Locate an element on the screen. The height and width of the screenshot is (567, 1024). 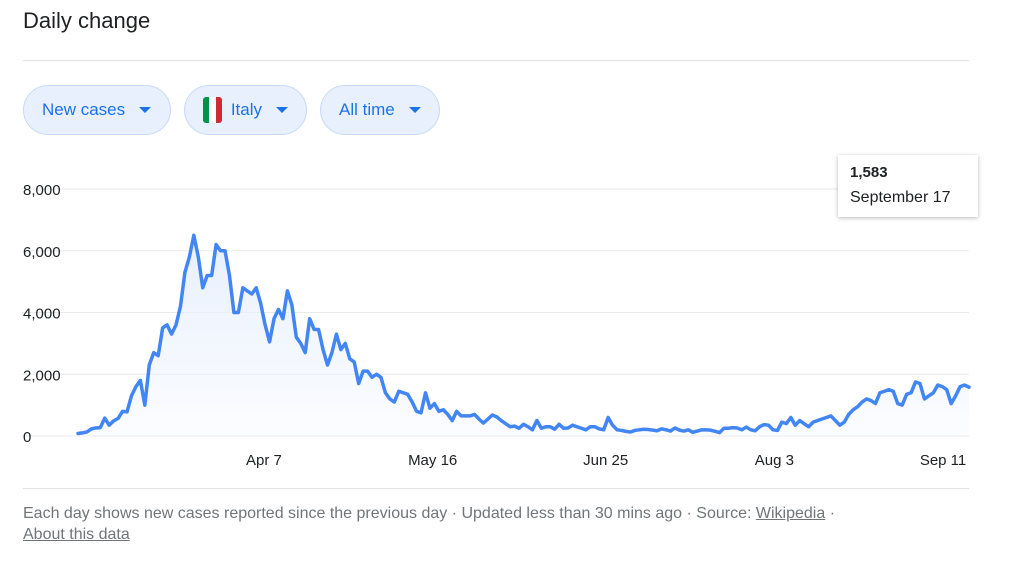
x-tick-label: Sep 11 is located at coordinates (943, 460).